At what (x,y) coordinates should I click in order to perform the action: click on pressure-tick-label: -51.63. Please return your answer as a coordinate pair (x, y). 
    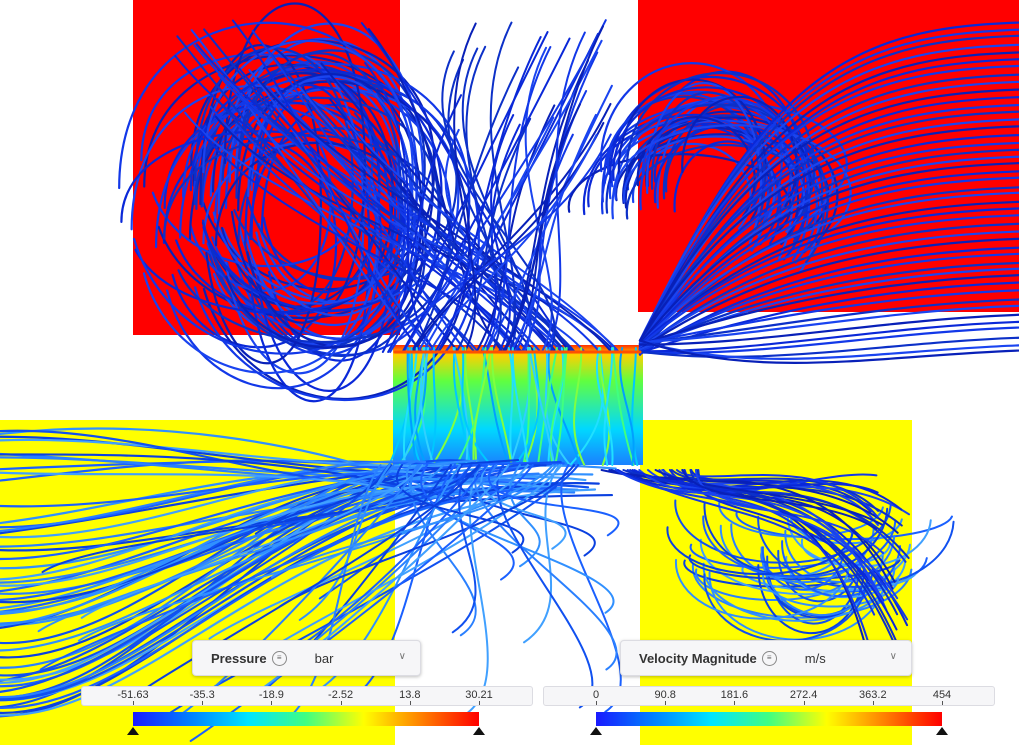
    Looking at the image, I should click on (133, 695).